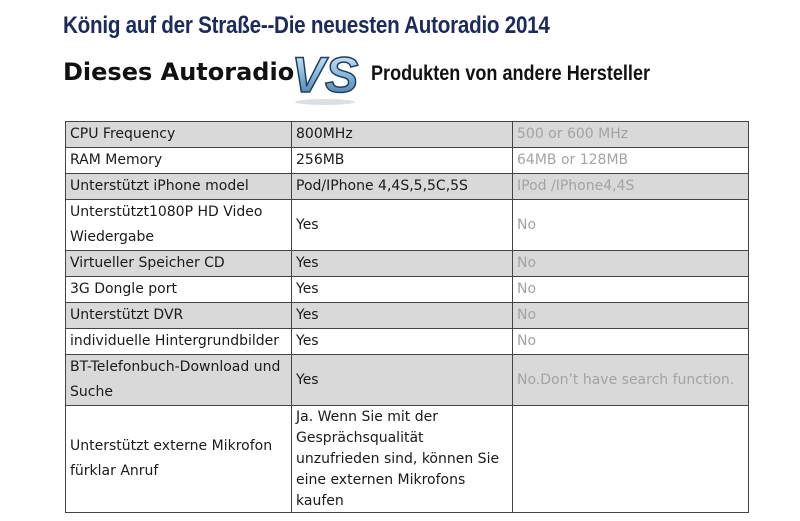 This screenshot has width=800, height=521. I want to click on competitor-cell: No.Don’t have search function., so click(630, 380).